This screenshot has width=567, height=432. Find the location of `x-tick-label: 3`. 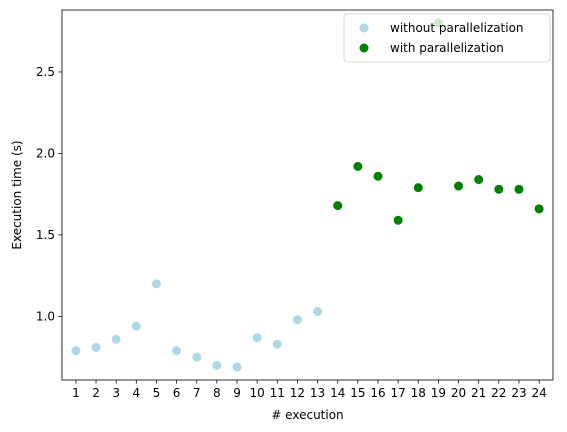

x-tick-label: 3 is located at coordinates (116, 393).